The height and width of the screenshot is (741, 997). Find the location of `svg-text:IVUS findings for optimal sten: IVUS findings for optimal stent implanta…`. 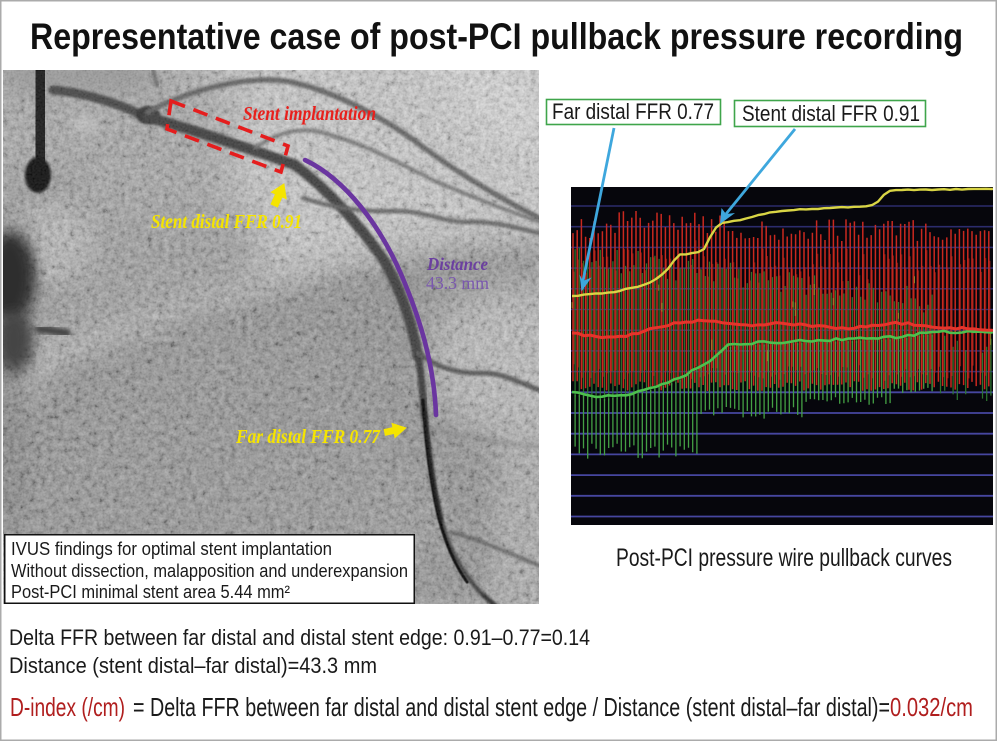

svg-text:IVUS findings for optimal sten: IVUS findings for optimal stent implanta… is located at coordinates (171, 549).